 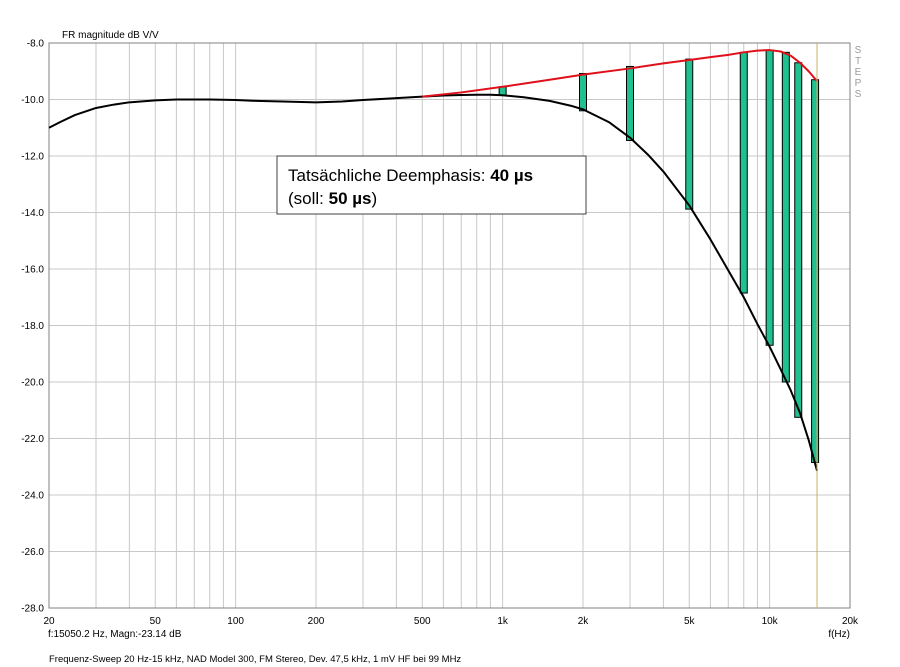 I want to click on annotation-line-2: (soll: 50 µs), so click(x=332, y=198).